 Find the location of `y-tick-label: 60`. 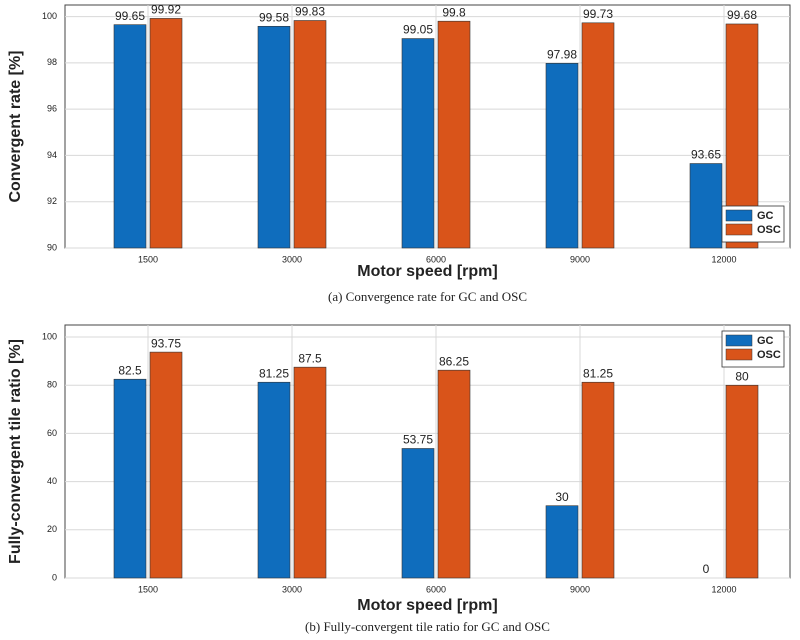

y-tick-label: 60 is located at coordinates (52, 433).